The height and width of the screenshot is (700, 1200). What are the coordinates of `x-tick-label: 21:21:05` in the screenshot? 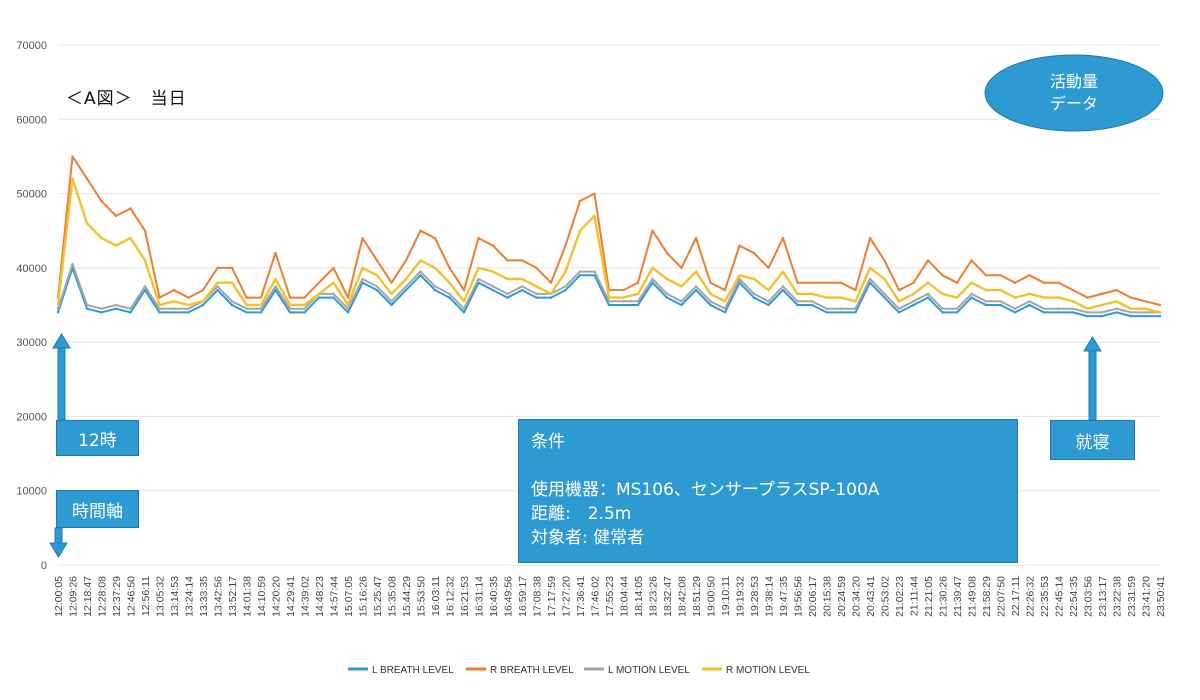 It's located at (929, 596).